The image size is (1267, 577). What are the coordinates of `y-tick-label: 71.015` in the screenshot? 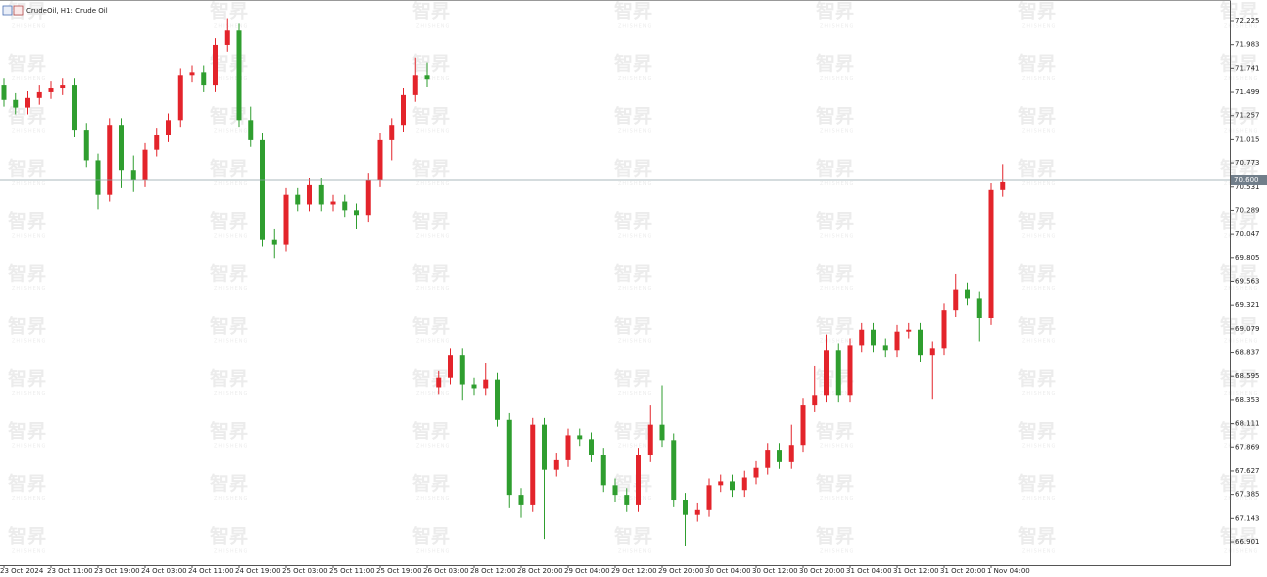 It's located at (1247, 139).